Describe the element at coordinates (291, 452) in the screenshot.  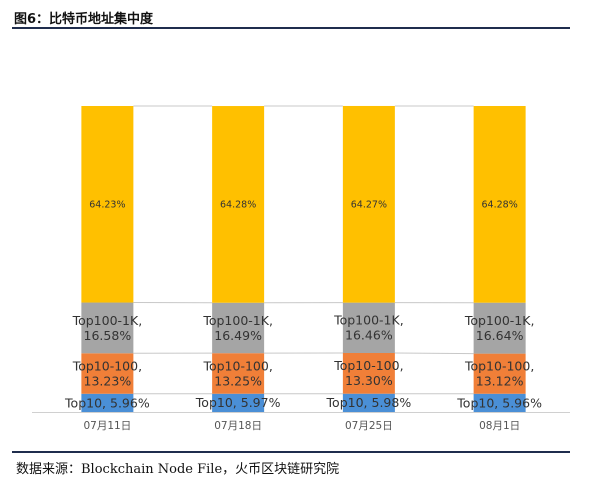
I see `source-rule` at that location.